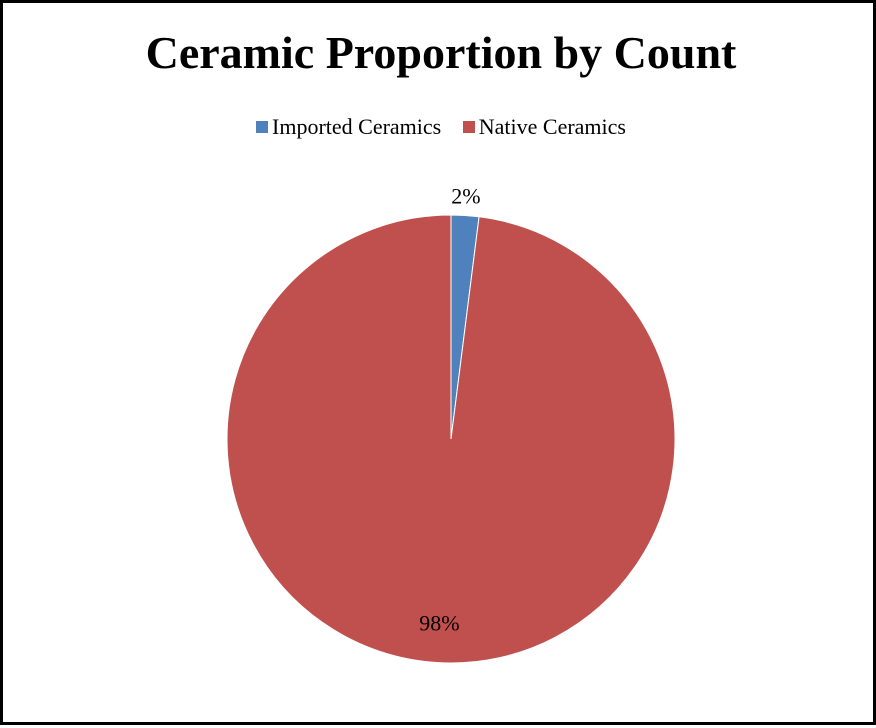 Image resolution: width=876 pixels, height=728 pixels. I want to click on data-label-native-ceramics: 98%, so click(439, 622).